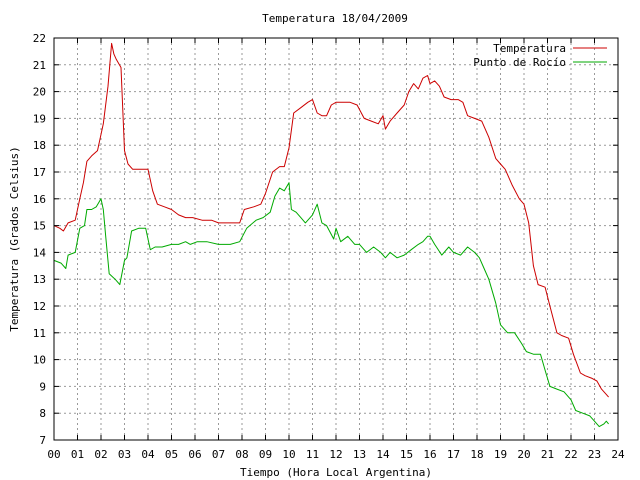 The image size is (640, 480). I want to click on y-tick-label: 9, so click(42, 386).